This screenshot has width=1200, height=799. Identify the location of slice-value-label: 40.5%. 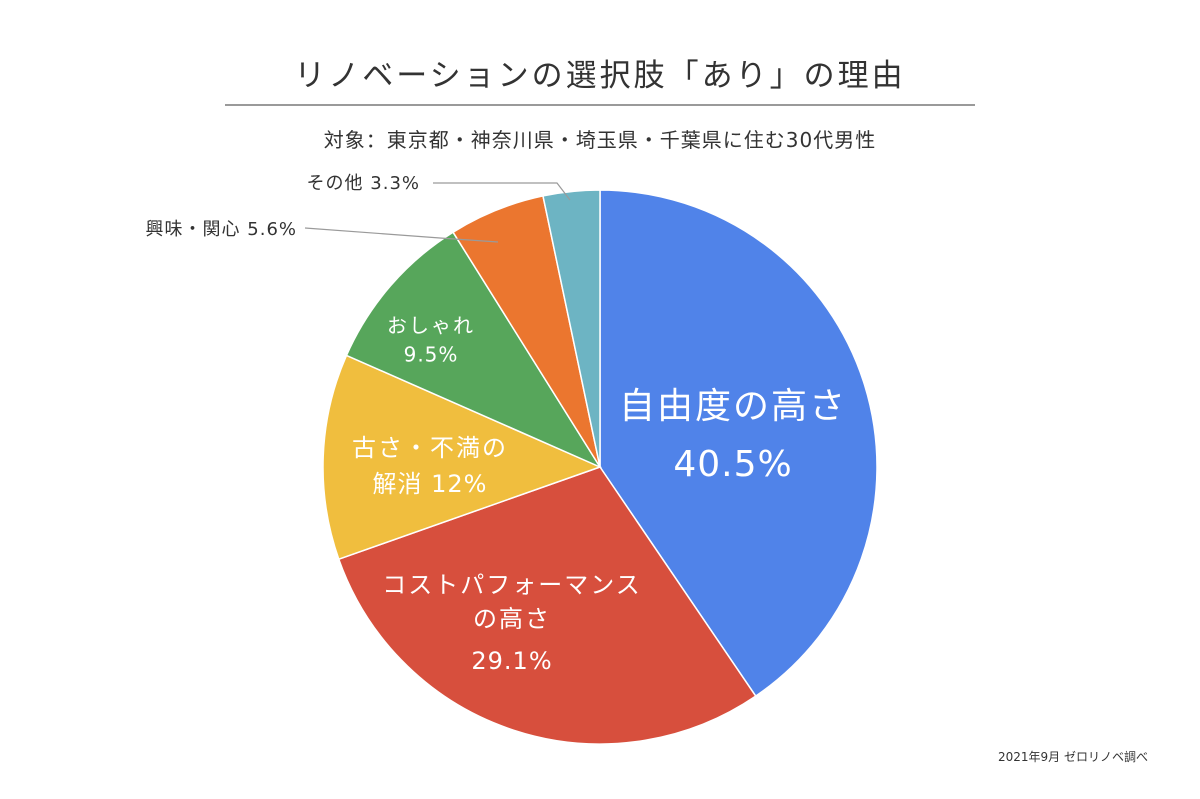
(732, 464).